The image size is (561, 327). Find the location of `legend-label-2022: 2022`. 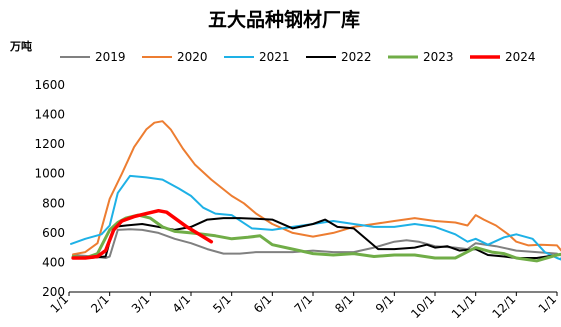

legend-label-2022: 2022 is located at coordinates (356, 57).